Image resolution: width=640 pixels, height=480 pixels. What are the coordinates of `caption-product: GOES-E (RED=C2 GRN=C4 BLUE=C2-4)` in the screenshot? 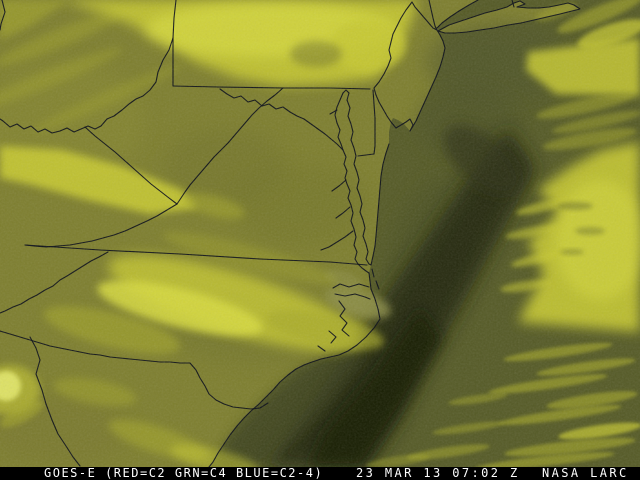 It's located at (184, 473).